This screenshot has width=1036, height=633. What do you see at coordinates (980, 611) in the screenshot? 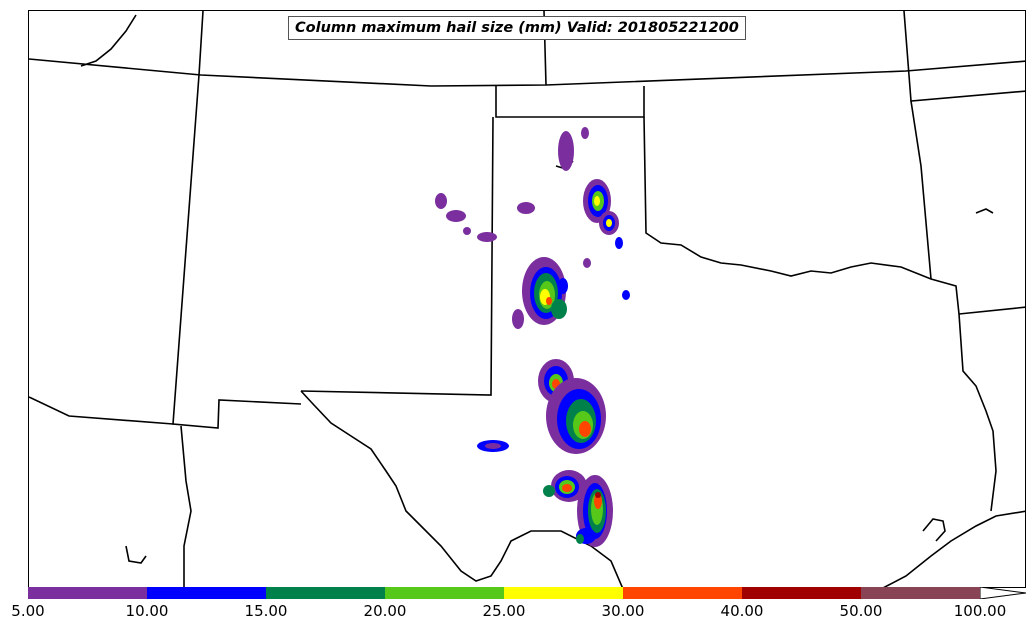
I see `colorbar-tick-label: 100.00` at bounding box center [980, 611].